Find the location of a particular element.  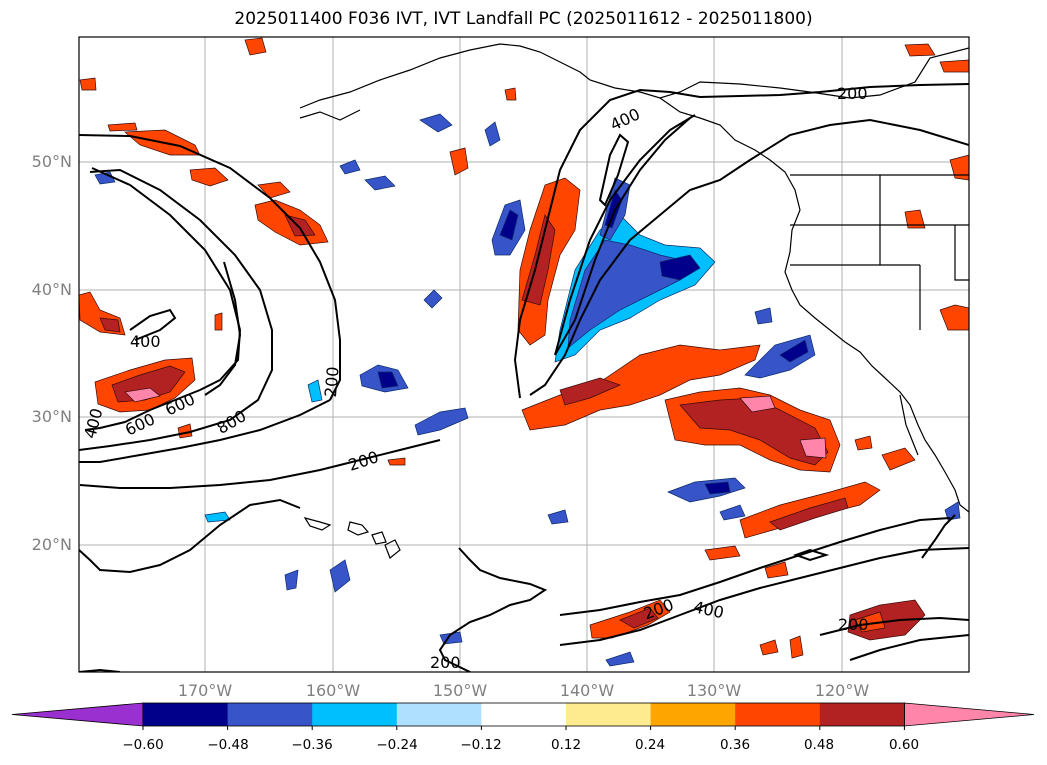

lon-label-140w: 140°W is located at coordinates (587, 690).